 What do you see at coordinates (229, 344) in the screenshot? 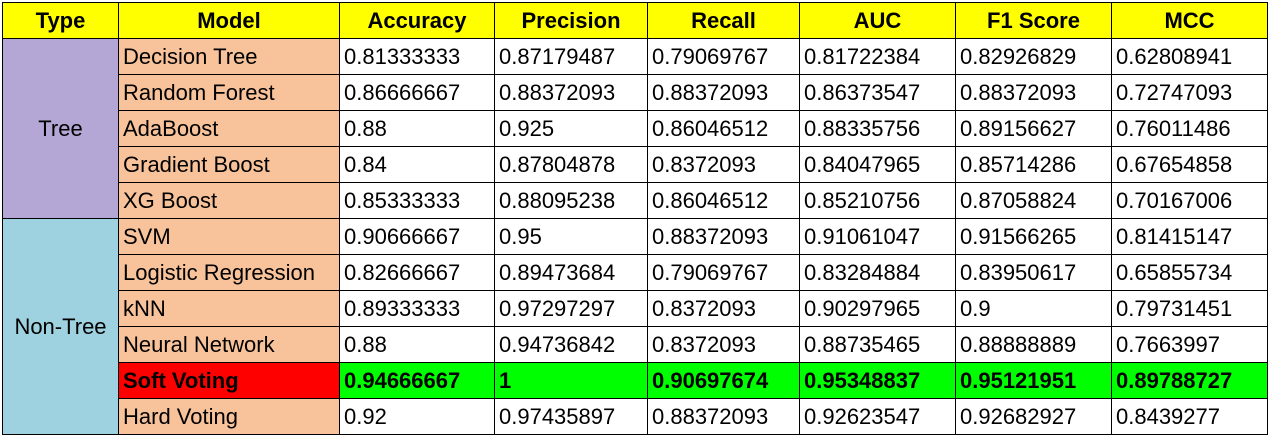
I see `model-cell: Neural Network` at bounding box center [229, 344].